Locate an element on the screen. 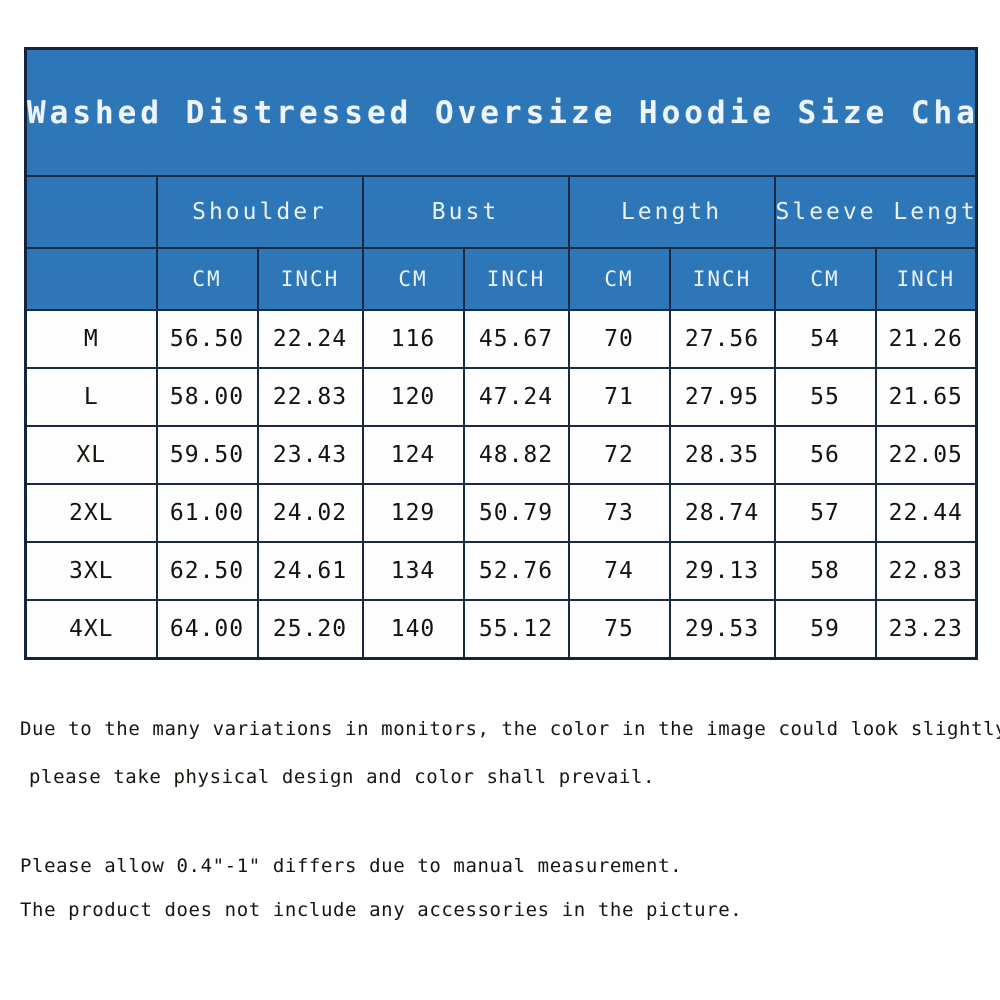 The width and height of the screenshot is (1000, 1000). cell-size: 4XL is located at coordinates (91, 629).